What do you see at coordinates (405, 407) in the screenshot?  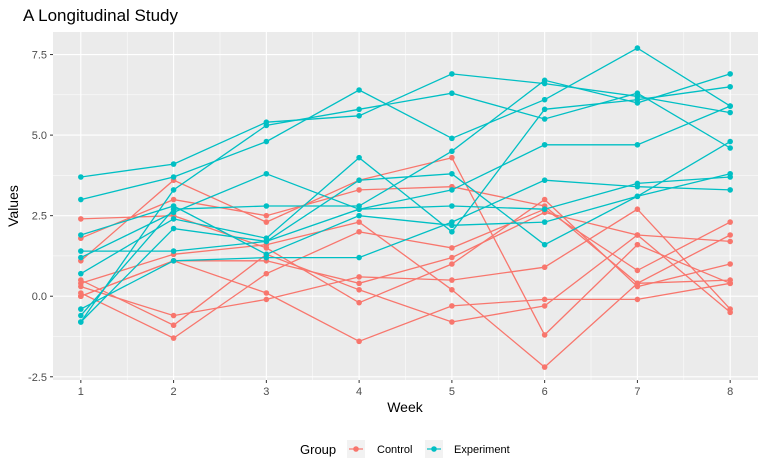 I see `x-axis-title: Week` at bounding box center [405, 407].